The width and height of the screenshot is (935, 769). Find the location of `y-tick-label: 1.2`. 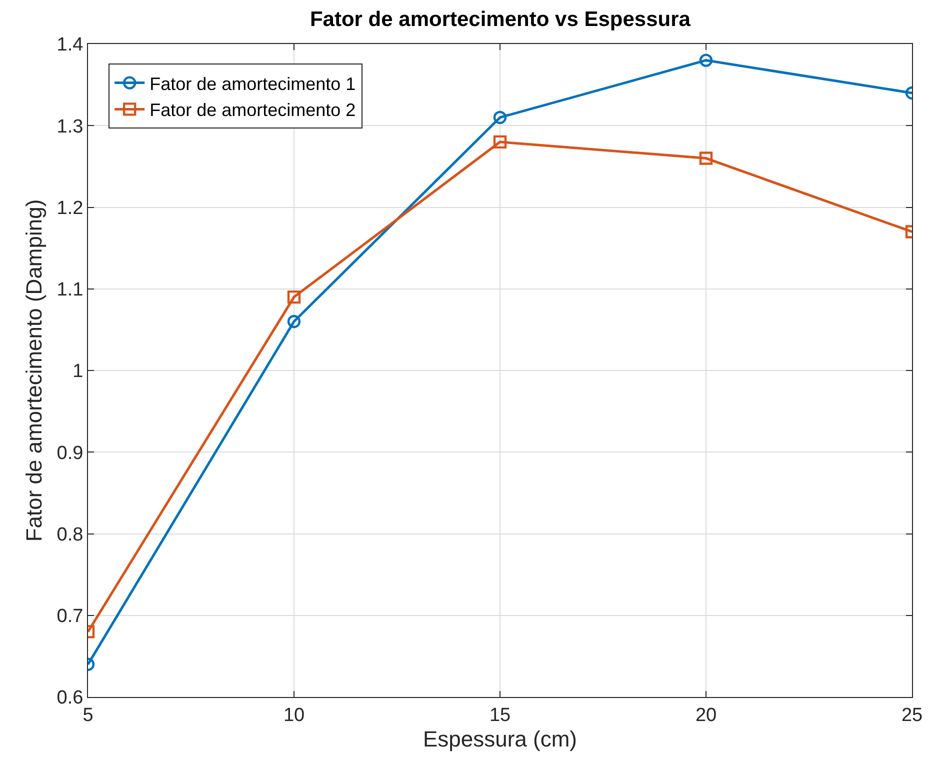

y-tick-label: 1.2 is located at coordinates (70, 208).